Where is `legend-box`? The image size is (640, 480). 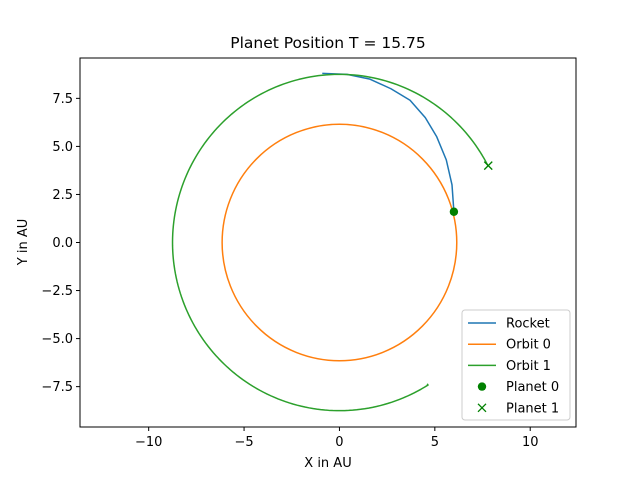
legend-box is located at coordinates (516, 365).